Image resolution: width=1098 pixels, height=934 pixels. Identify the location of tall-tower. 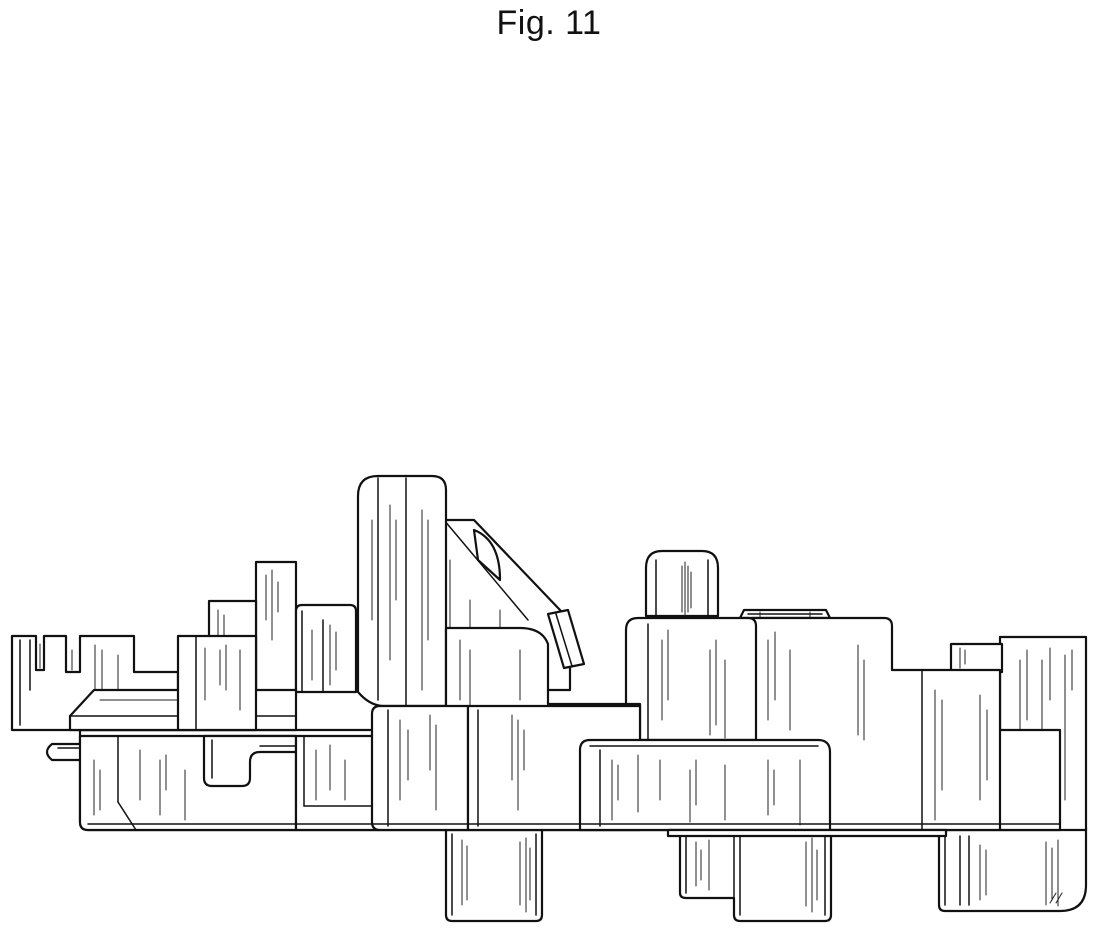
(499, 608).